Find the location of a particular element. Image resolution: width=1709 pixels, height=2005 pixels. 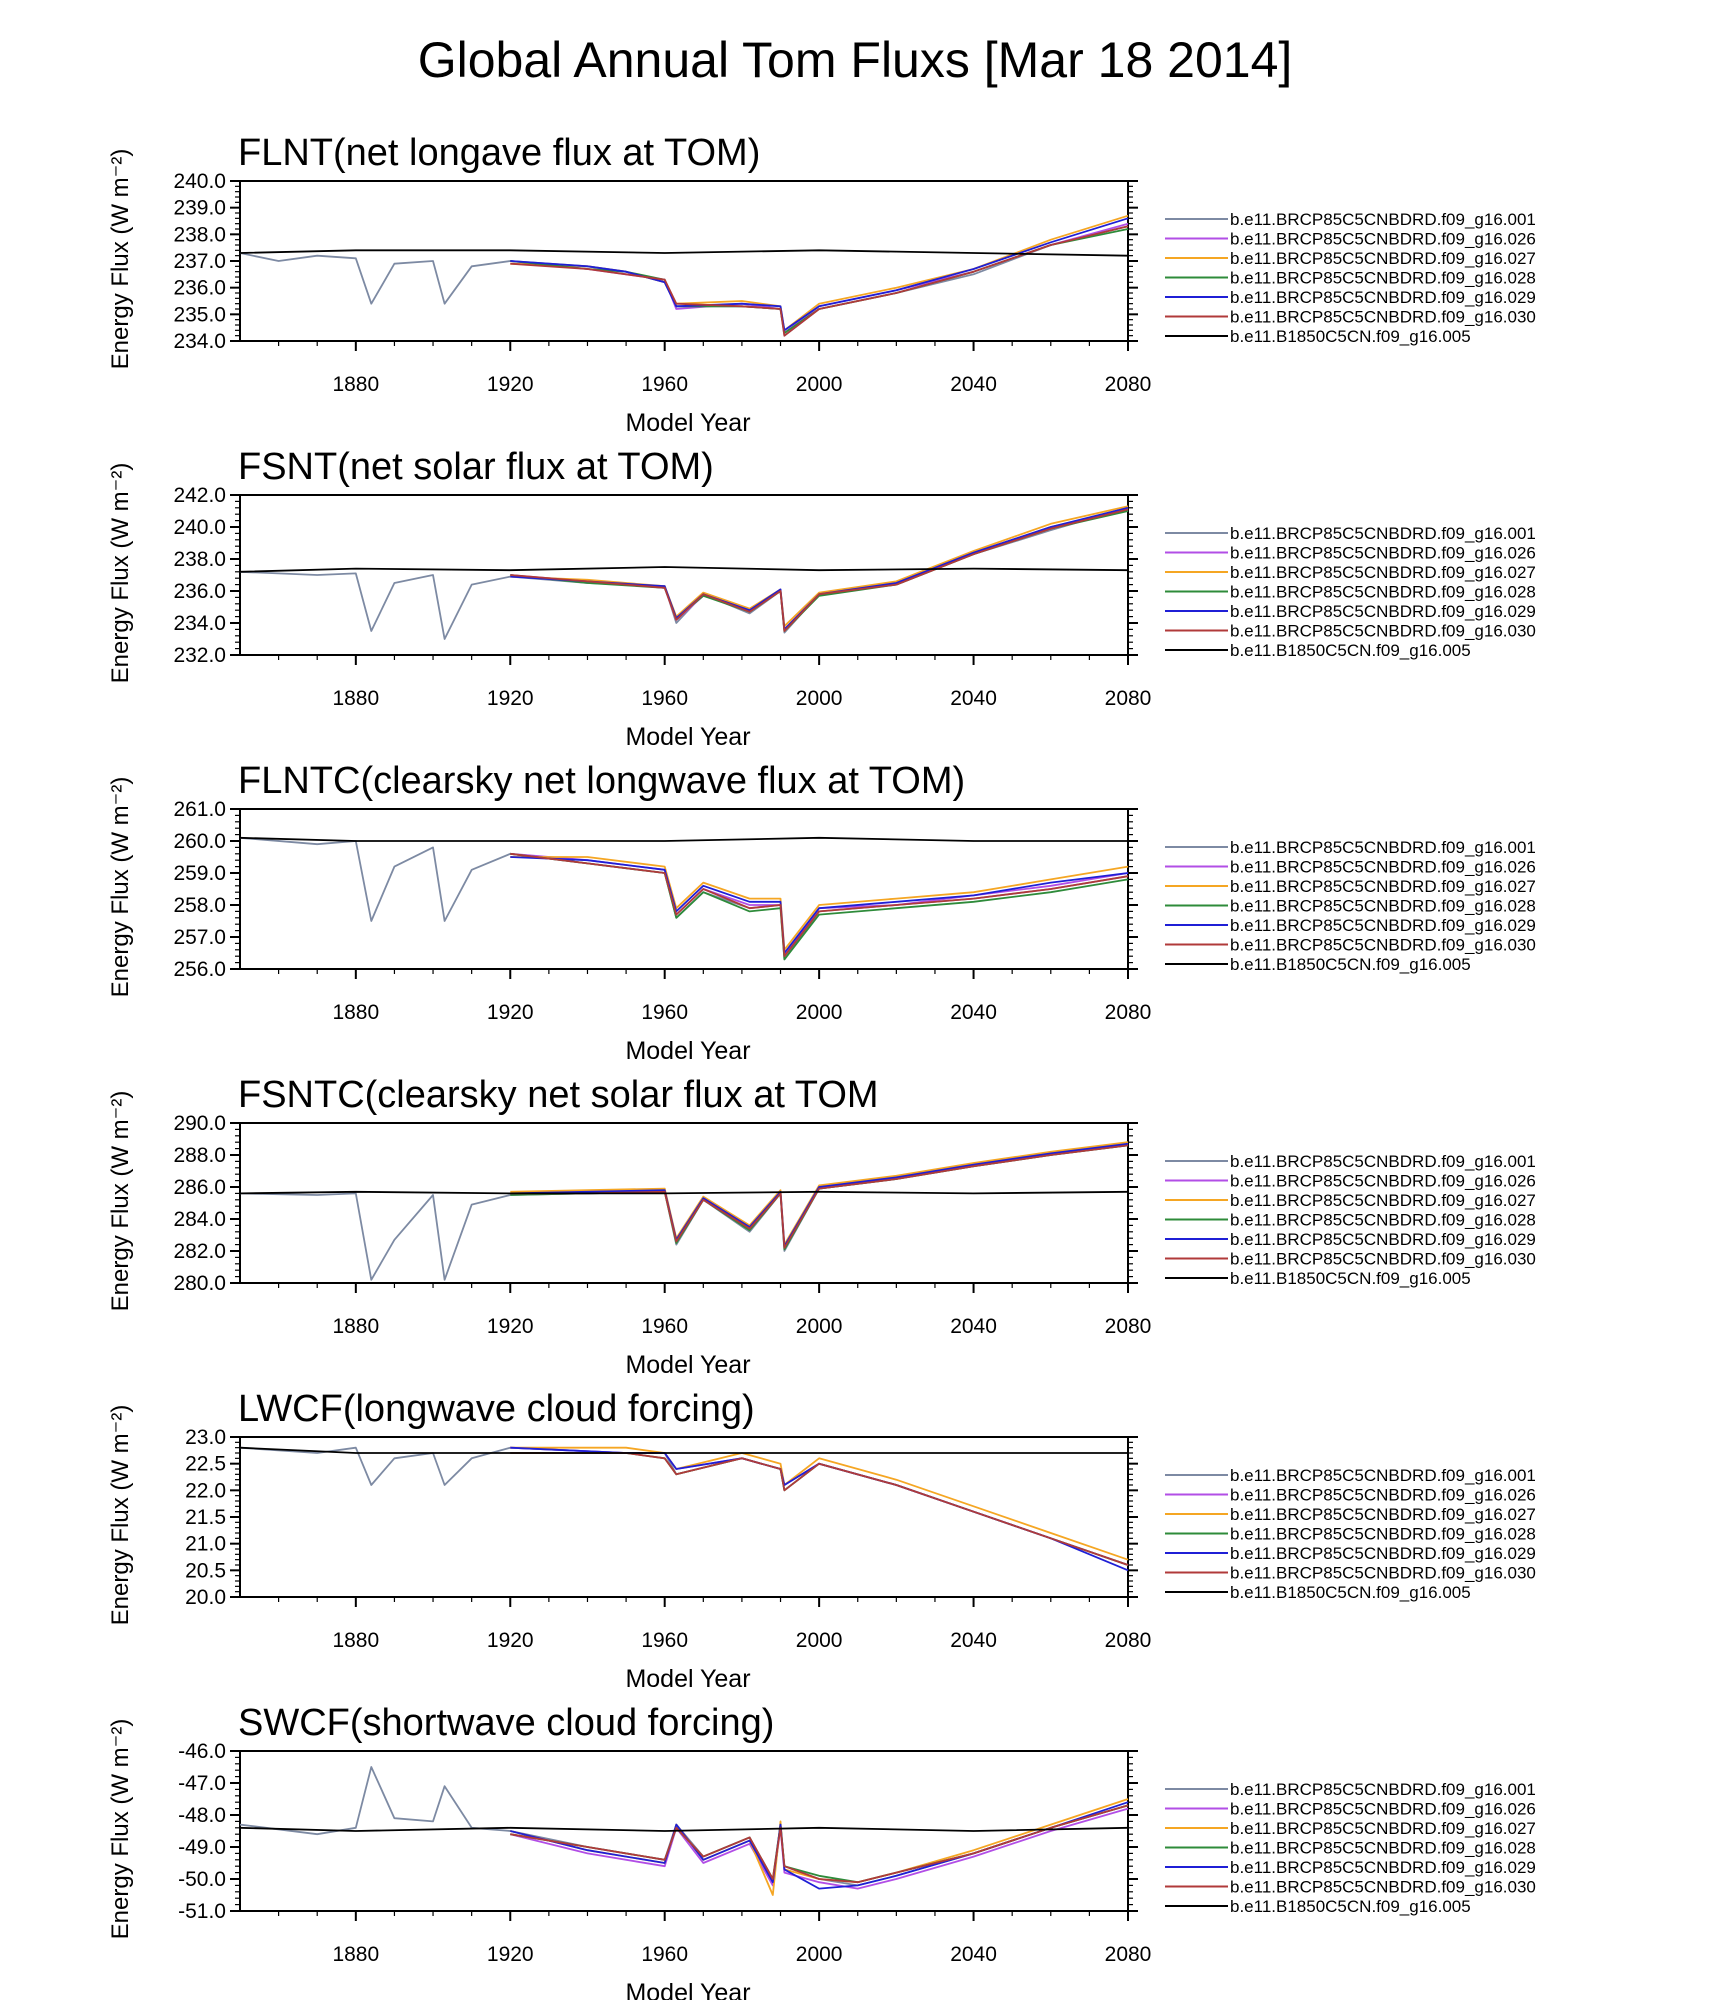

legend-label: b.e11.BRCP85C5CNBDRD.f09_g16.026 is located at coordinates (1383, 1181).